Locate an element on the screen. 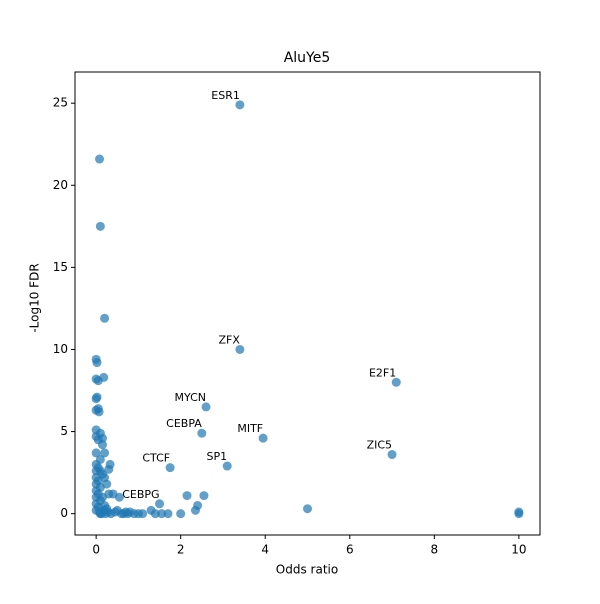  point-label: ESR1 is located at coordinates (225, 95).